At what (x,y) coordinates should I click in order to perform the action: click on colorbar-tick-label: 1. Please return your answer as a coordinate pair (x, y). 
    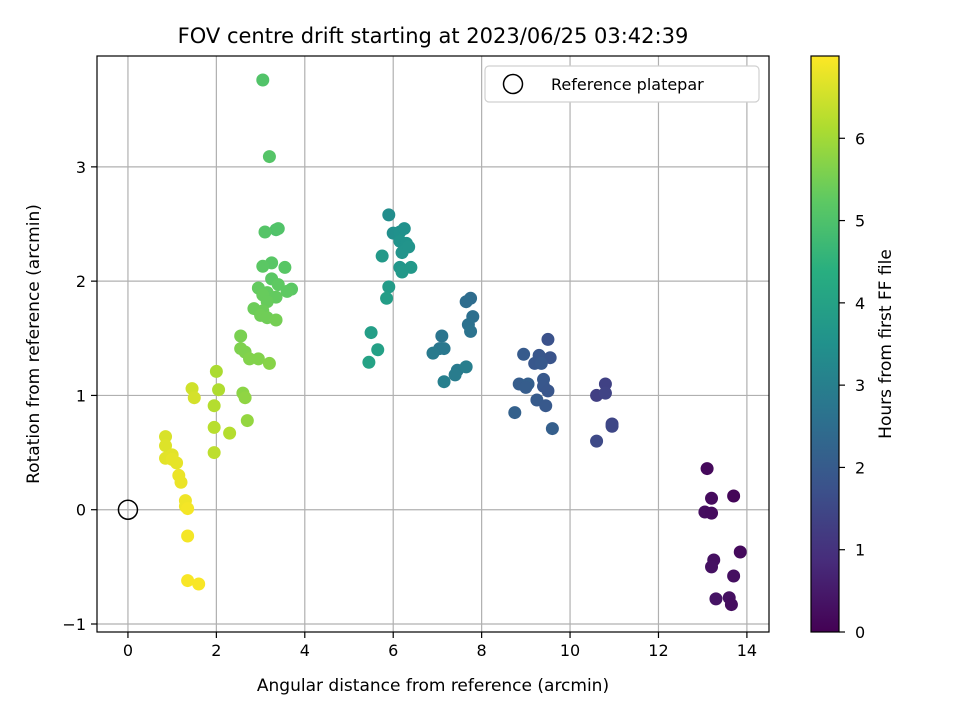
    Looking at the image, I should click on (860, 550).